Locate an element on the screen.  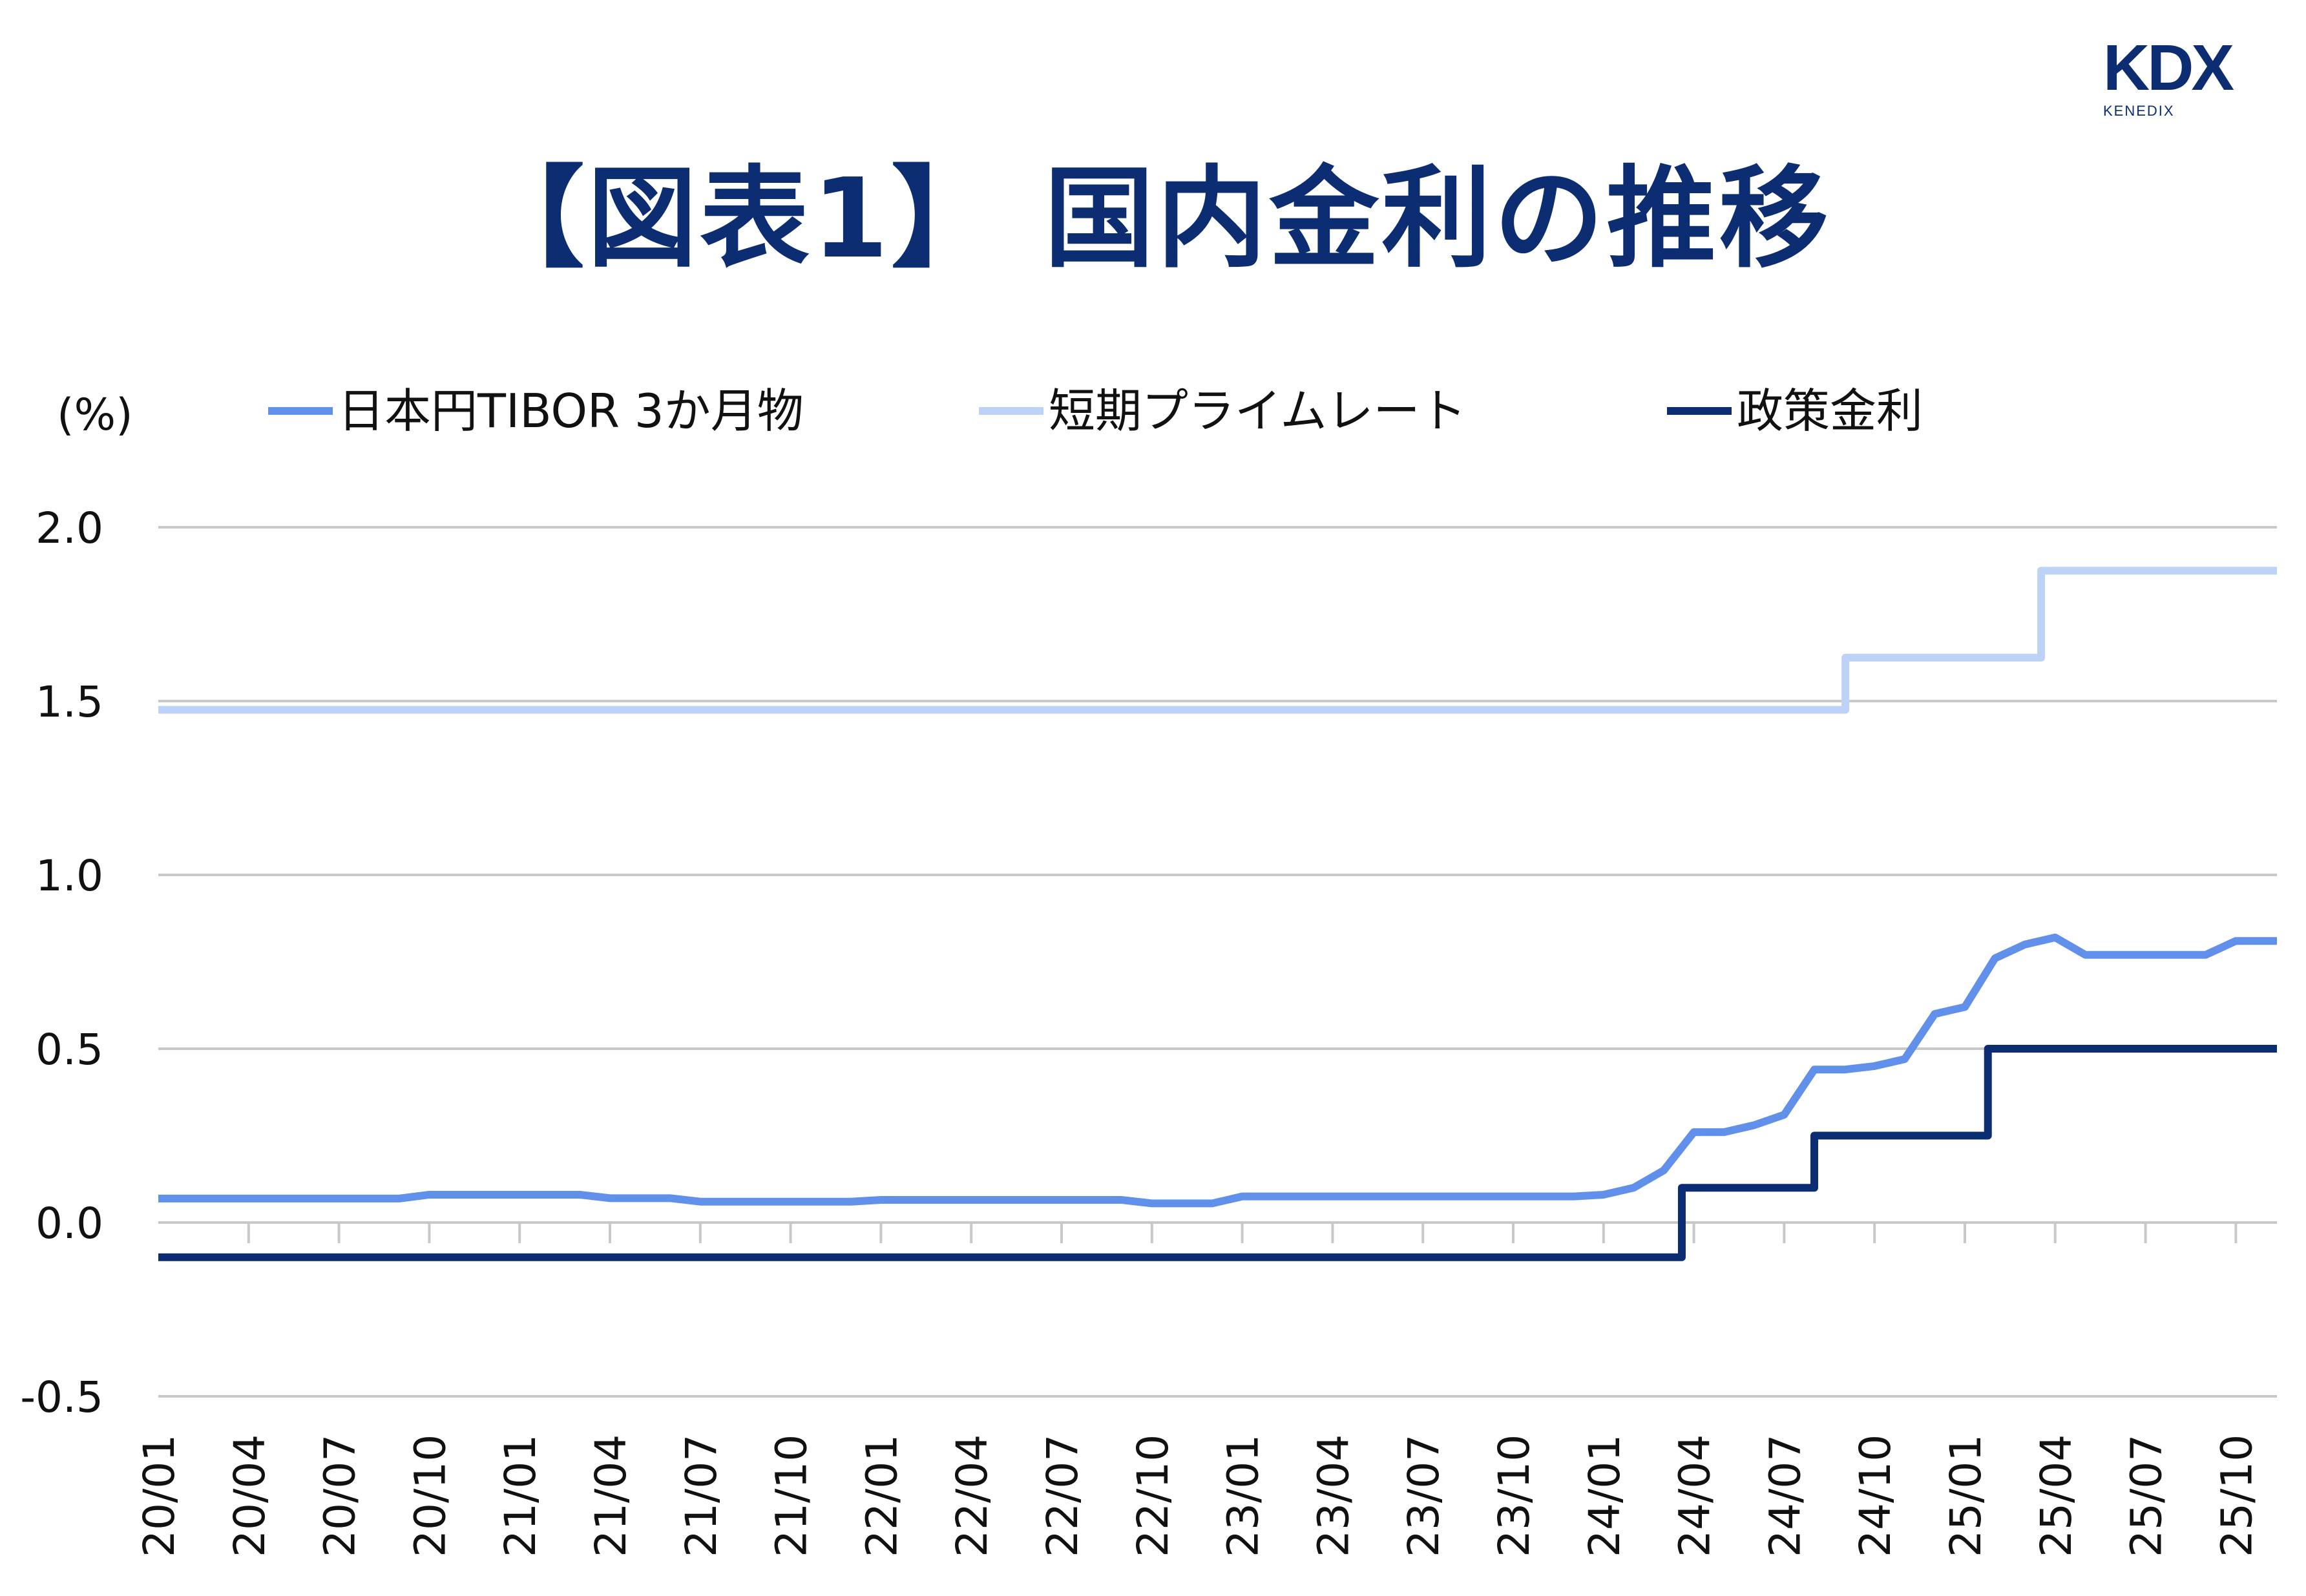
x-tick-label: 22/10 is located at coordinates (1153, 1496).